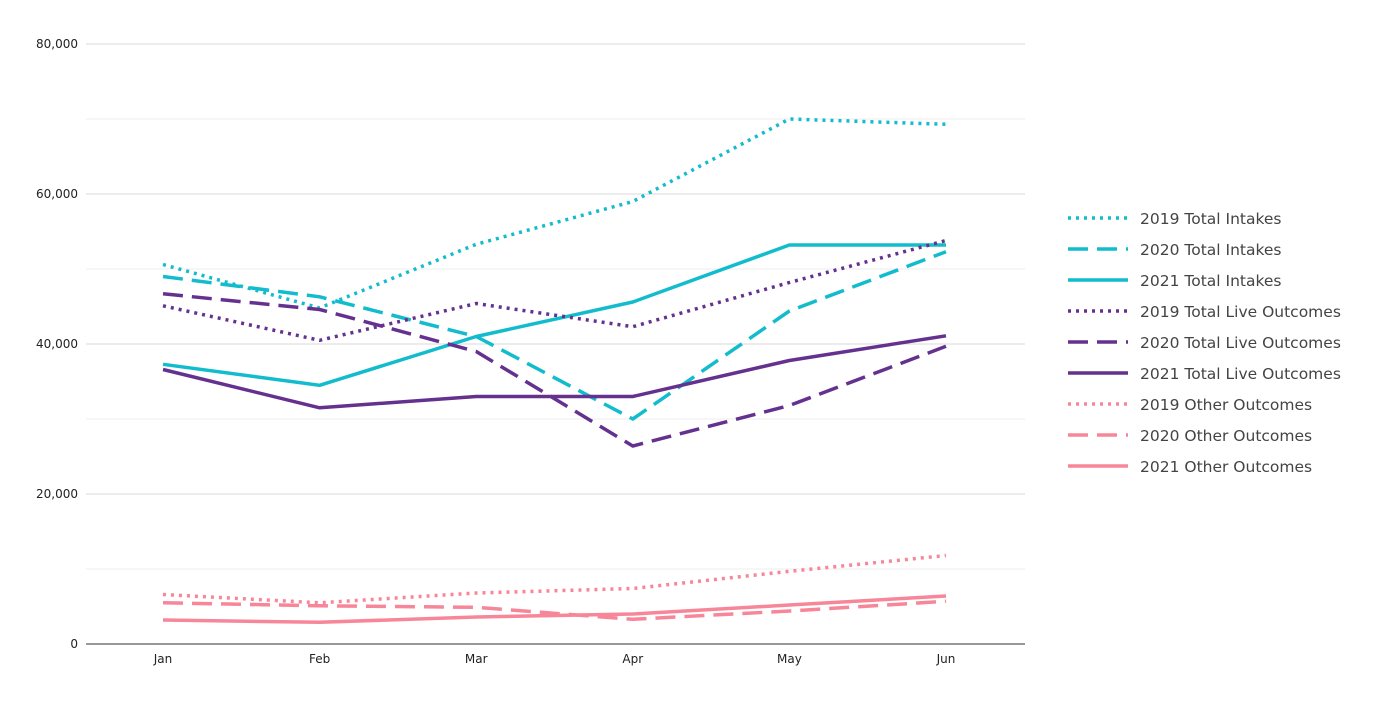 This screenshot has height=701, width=1384. I want to click on x-tick-label: May, so click(789, 659).